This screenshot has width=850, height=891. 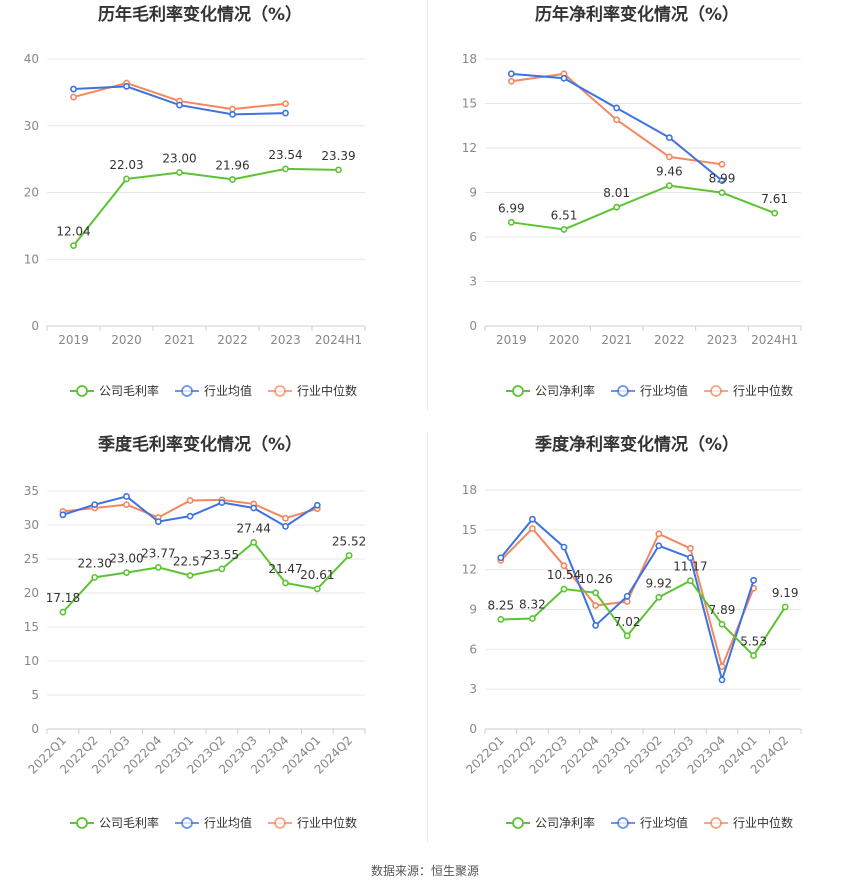 I want to click on data-label: 21.47, so click(x=285, y=569).